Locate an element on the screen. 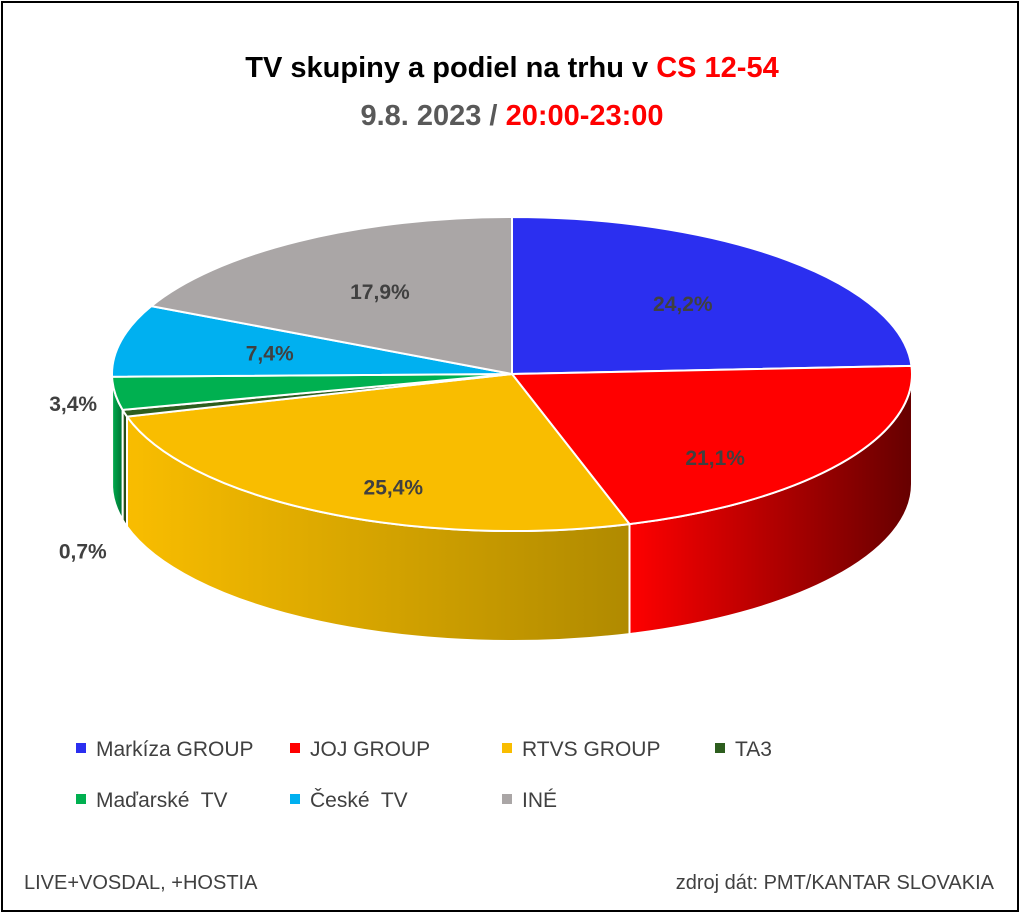 This screenshot has height=916, width=1024. data-label-madarske-tv: 3,4% is located at coordinates (73, 404).